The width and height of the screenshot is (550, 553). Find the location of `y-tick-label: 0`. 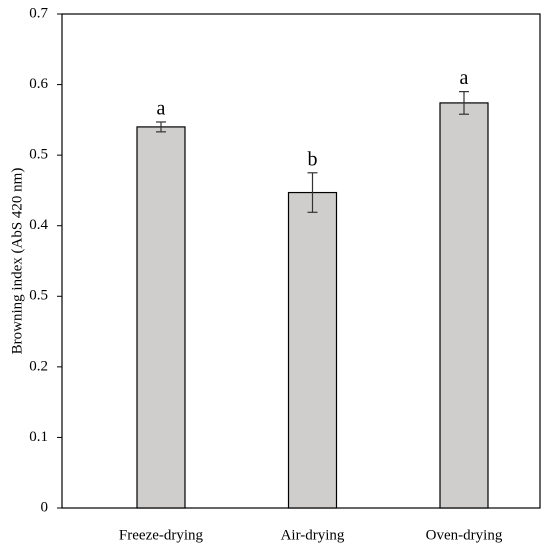

y-tick-label: 0 is located at coordinates (45, 507).